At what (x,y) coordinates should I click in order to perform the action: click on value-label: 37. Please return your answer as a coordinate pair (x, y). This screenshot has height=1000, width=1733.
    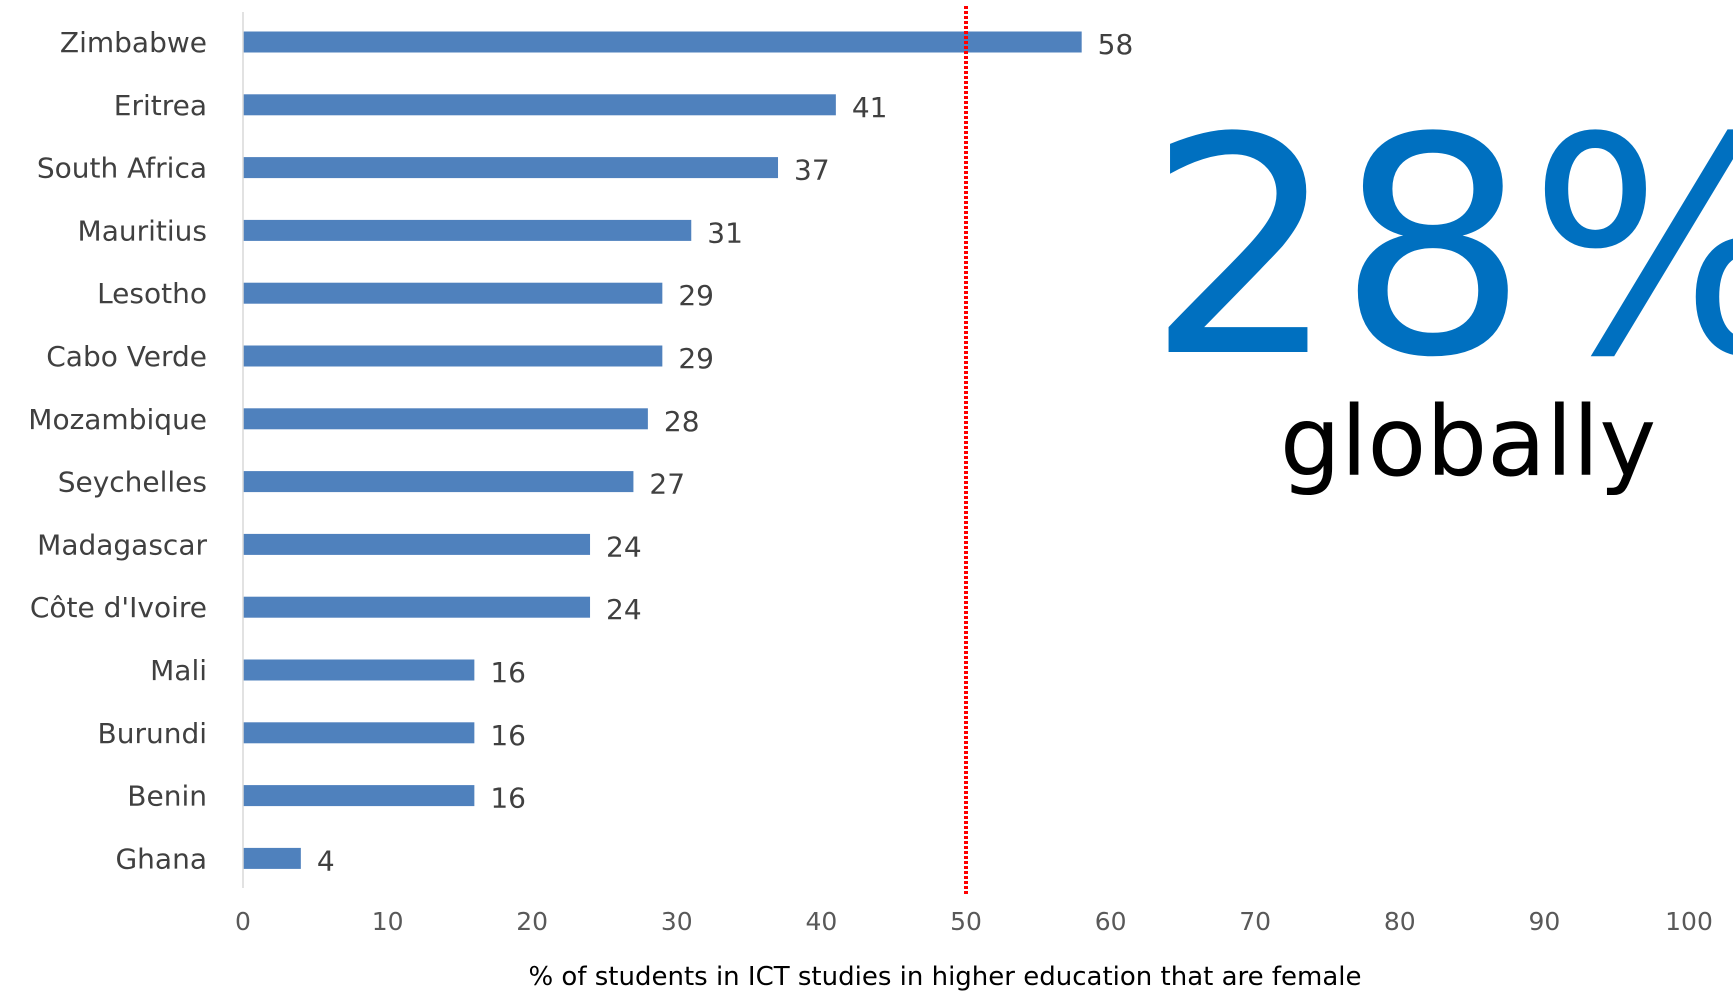
    Looking at the image, I should click on (812, 170).